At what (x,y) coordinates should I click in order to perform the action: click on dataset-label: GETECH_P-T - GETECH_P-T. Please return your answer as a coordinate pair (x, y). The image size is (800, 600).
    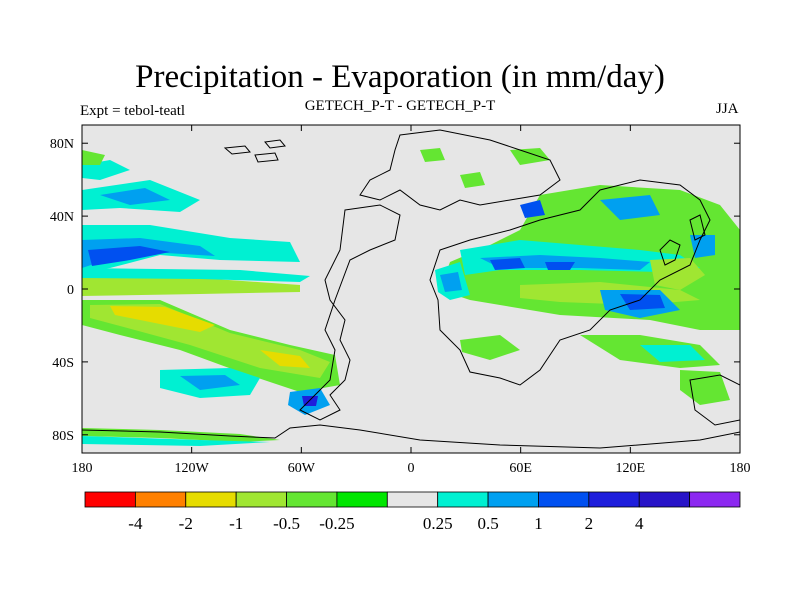
    Looking at the image, I should click on (400, 106).